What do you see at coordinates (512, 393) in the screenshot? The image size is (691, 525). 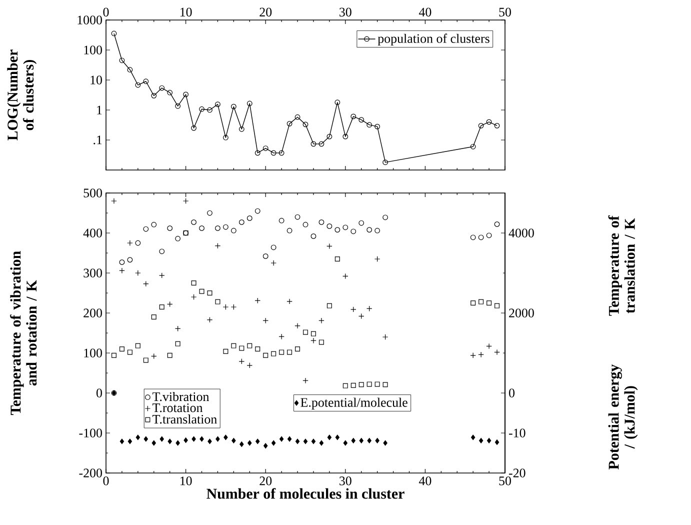 I see `y2-tick-label: 0` at bounding box center [512, 393].